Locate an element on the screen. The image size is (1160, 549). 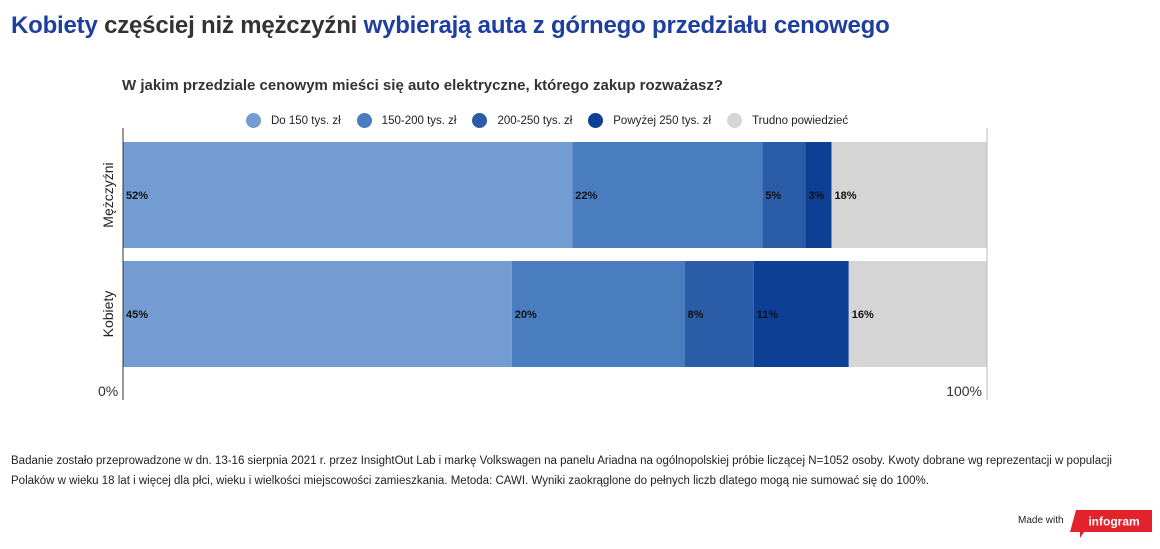
legend-item-4: Powyżej 250 tys. zł is located at coordinates (649, 120).